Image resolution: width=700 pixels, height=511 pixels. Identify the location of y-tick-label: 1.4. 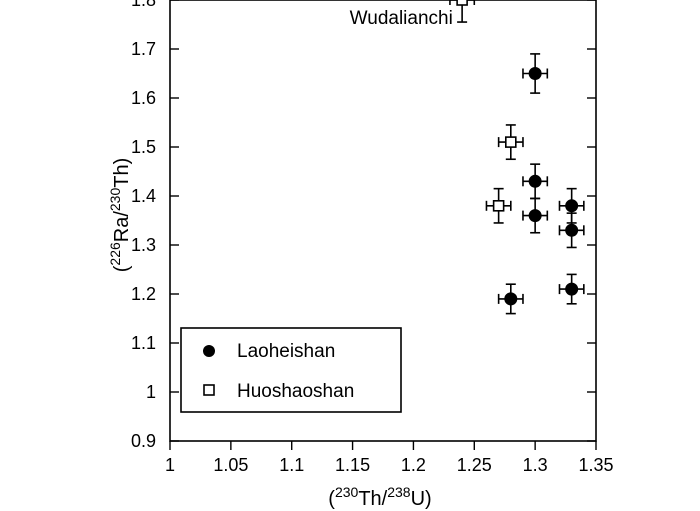
(143, 196).